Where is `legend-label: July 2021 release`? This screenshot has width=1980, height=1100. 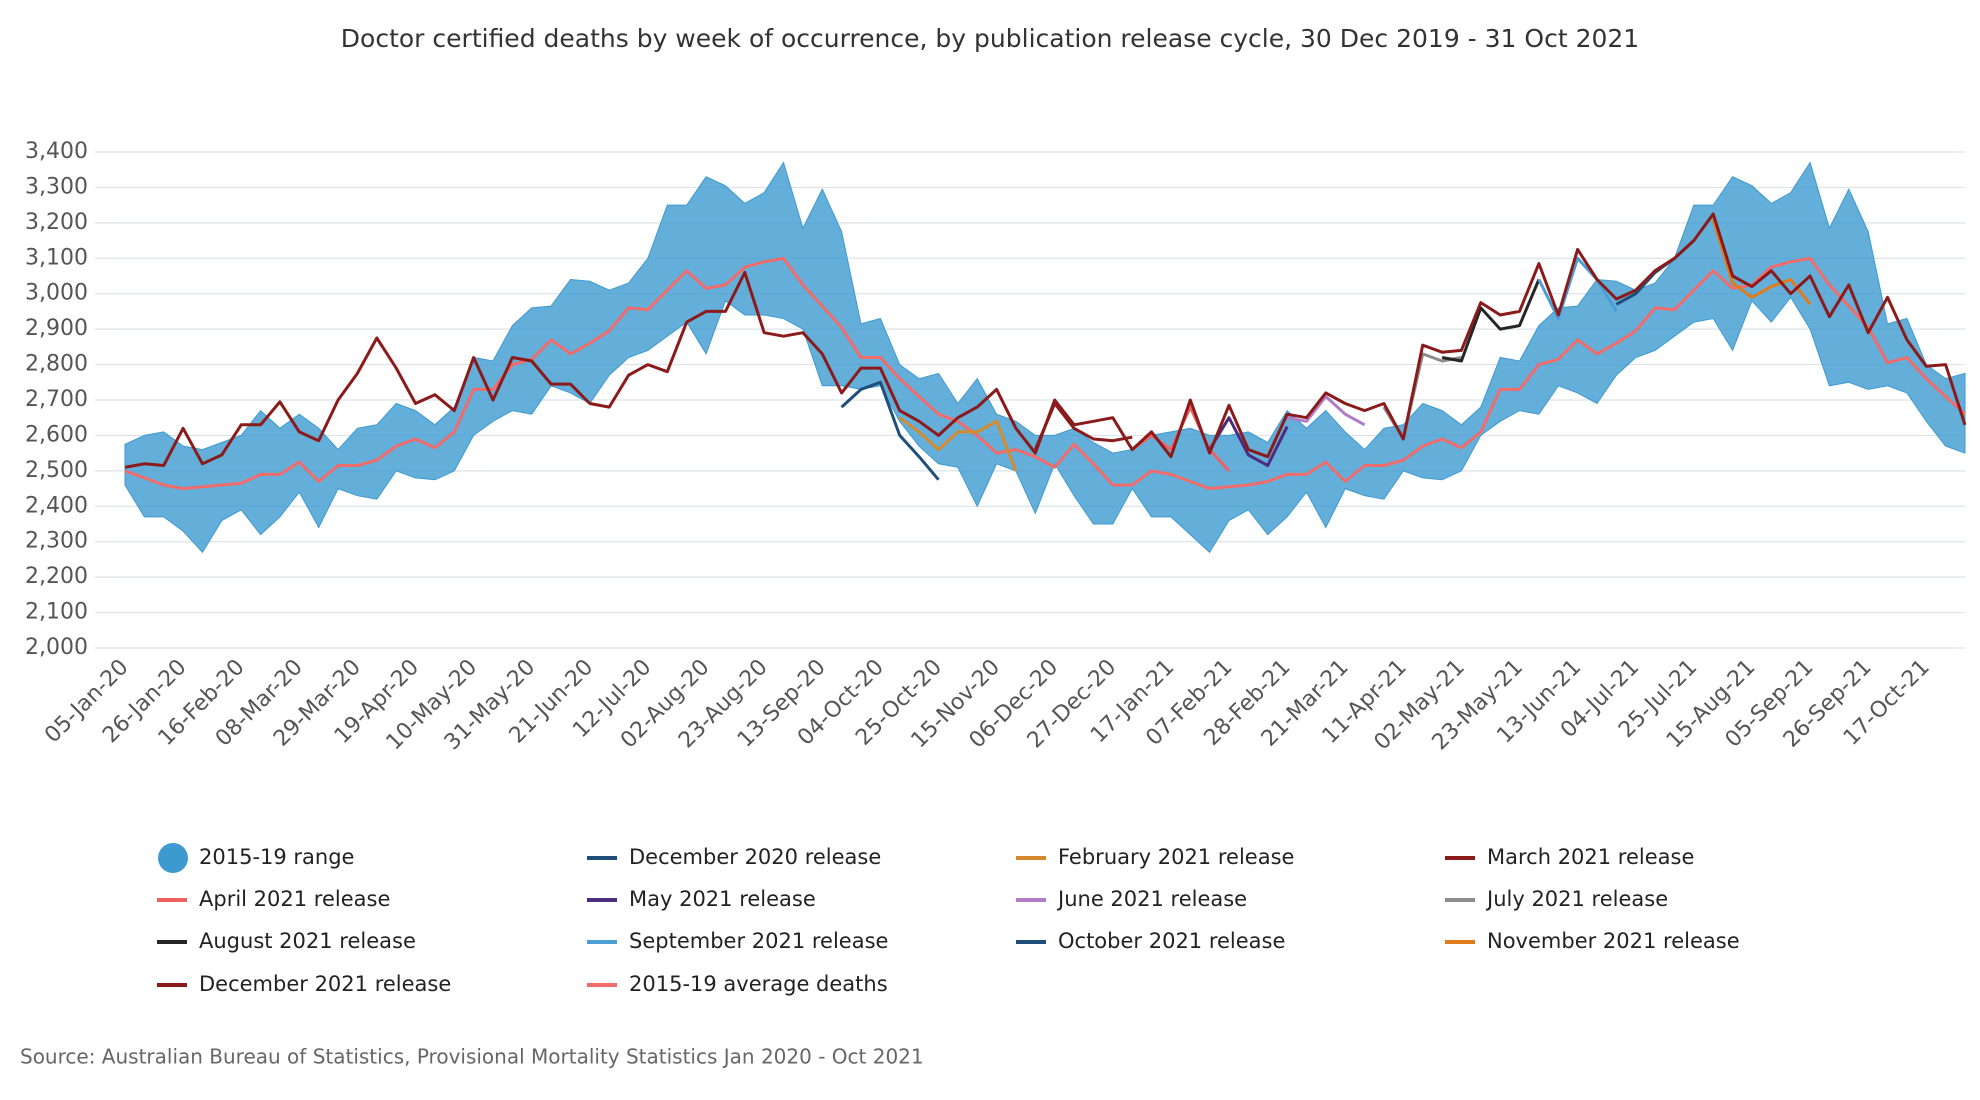 legend-label: July 2021 release is located at coordinates (1576, 899).